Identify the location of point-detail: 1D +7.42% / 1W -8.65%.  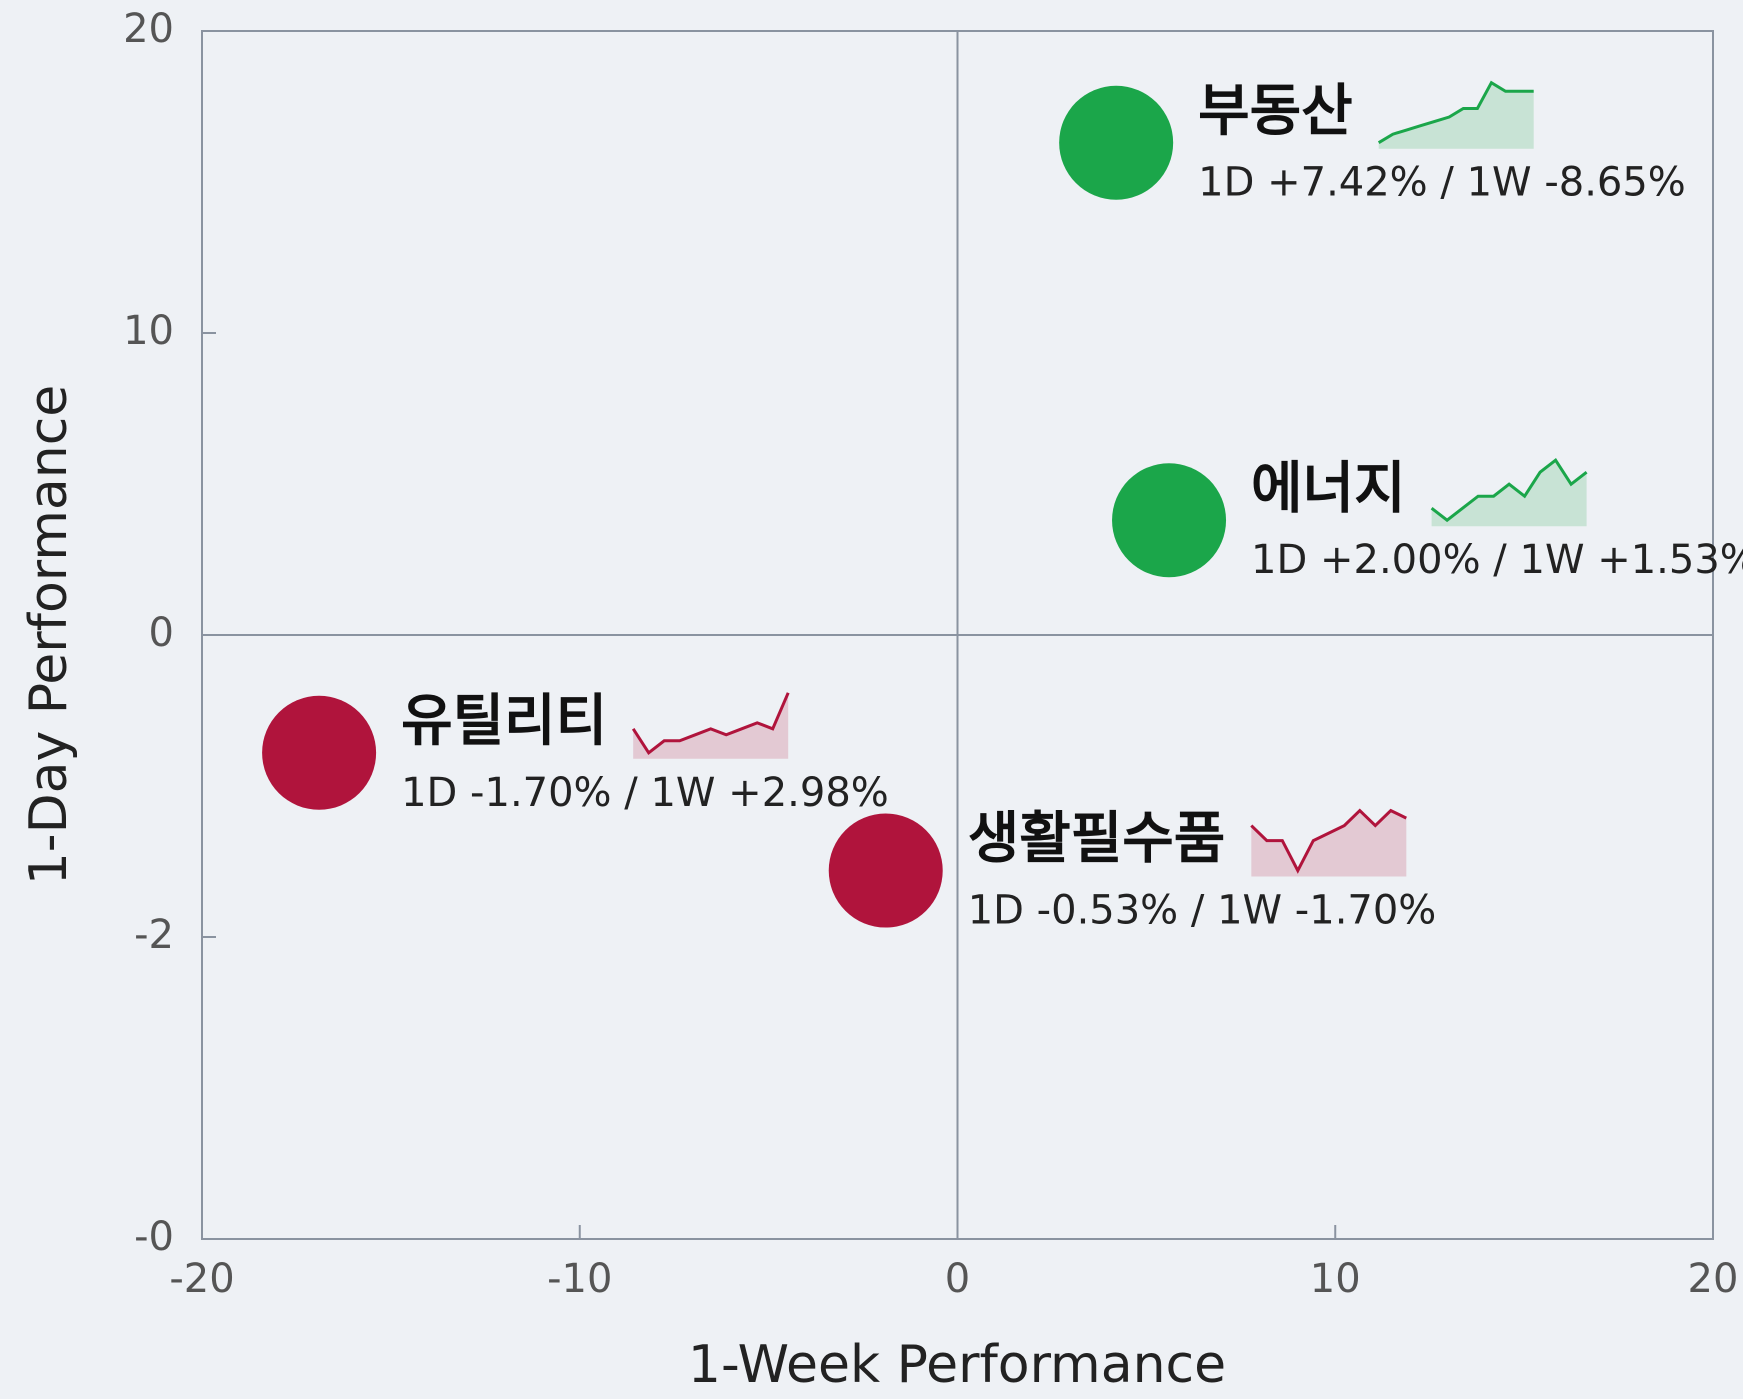
(1442, 183).